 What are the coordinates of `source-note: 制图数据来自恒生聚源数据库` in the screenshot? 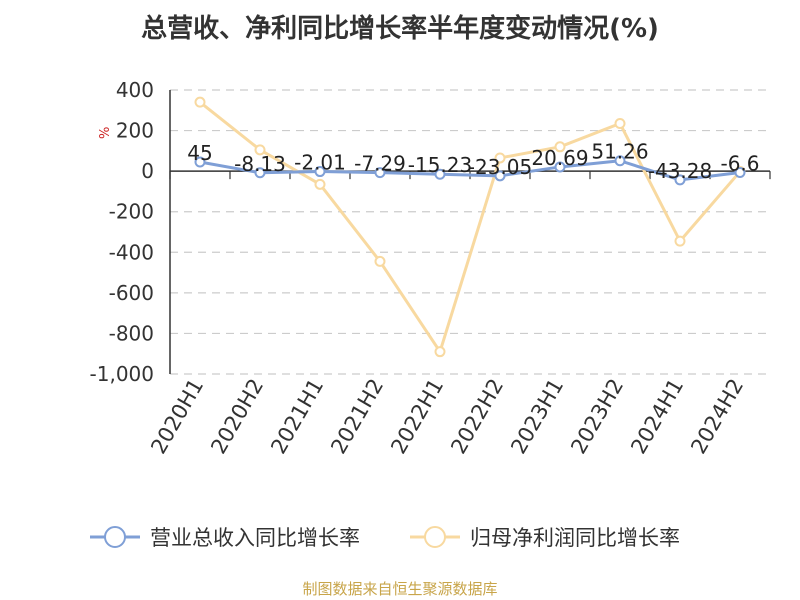 It's located at (400, 589).